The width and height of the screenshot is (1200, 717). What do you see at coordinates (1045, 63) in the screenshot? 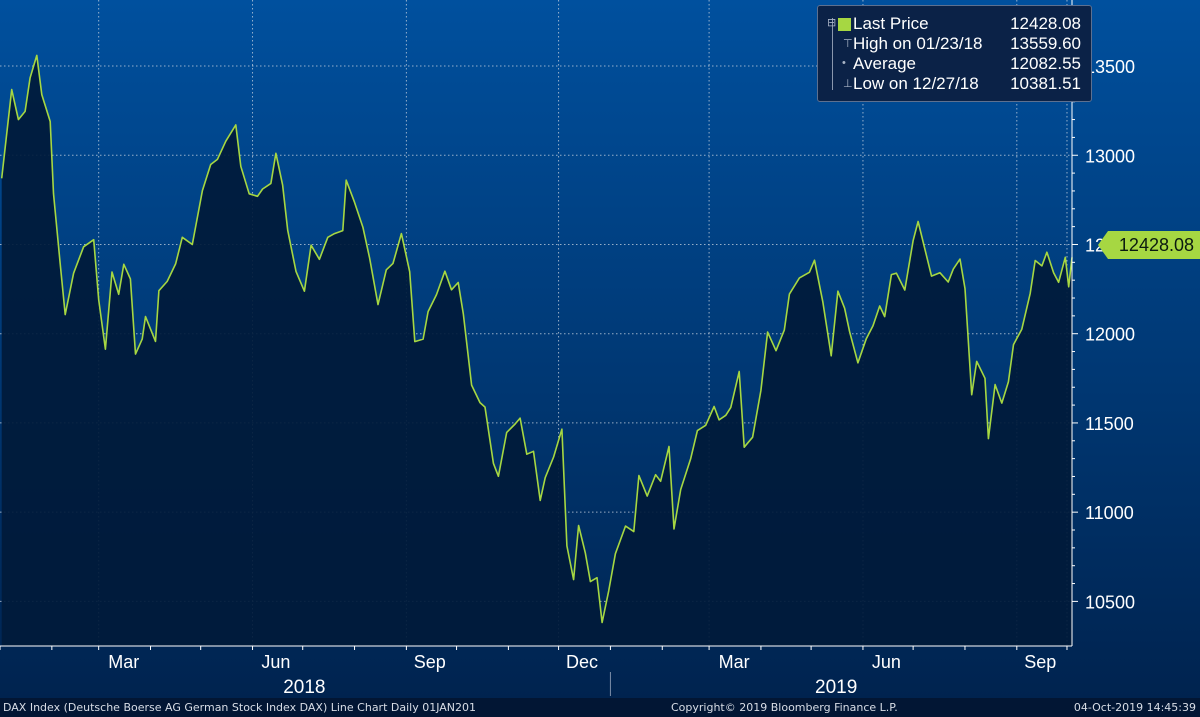
I see `legend-value-average: 12082.55` at bounding box center [1045, 63].